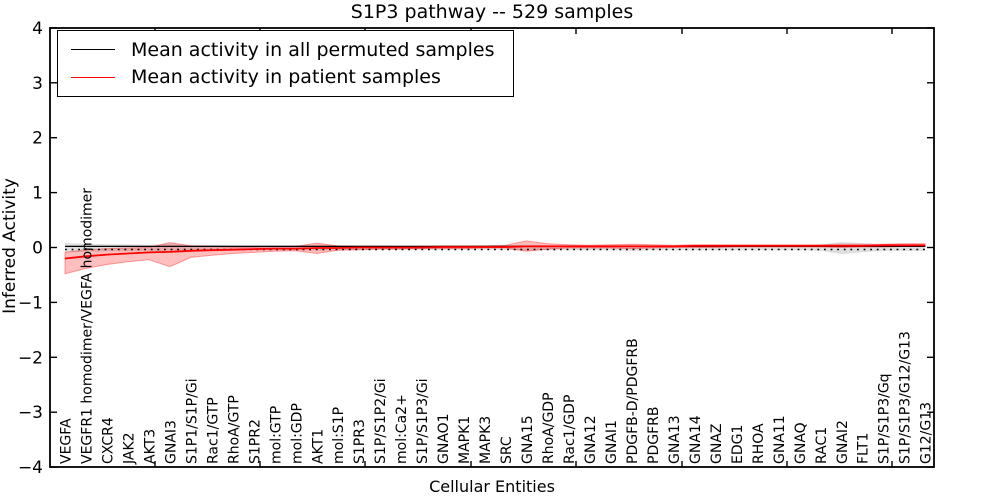 The image size is (1000, 500). Describe the element at coordinates (444, 438) in the screenshot. I see `x-tick-label: GNAO1` at that location.